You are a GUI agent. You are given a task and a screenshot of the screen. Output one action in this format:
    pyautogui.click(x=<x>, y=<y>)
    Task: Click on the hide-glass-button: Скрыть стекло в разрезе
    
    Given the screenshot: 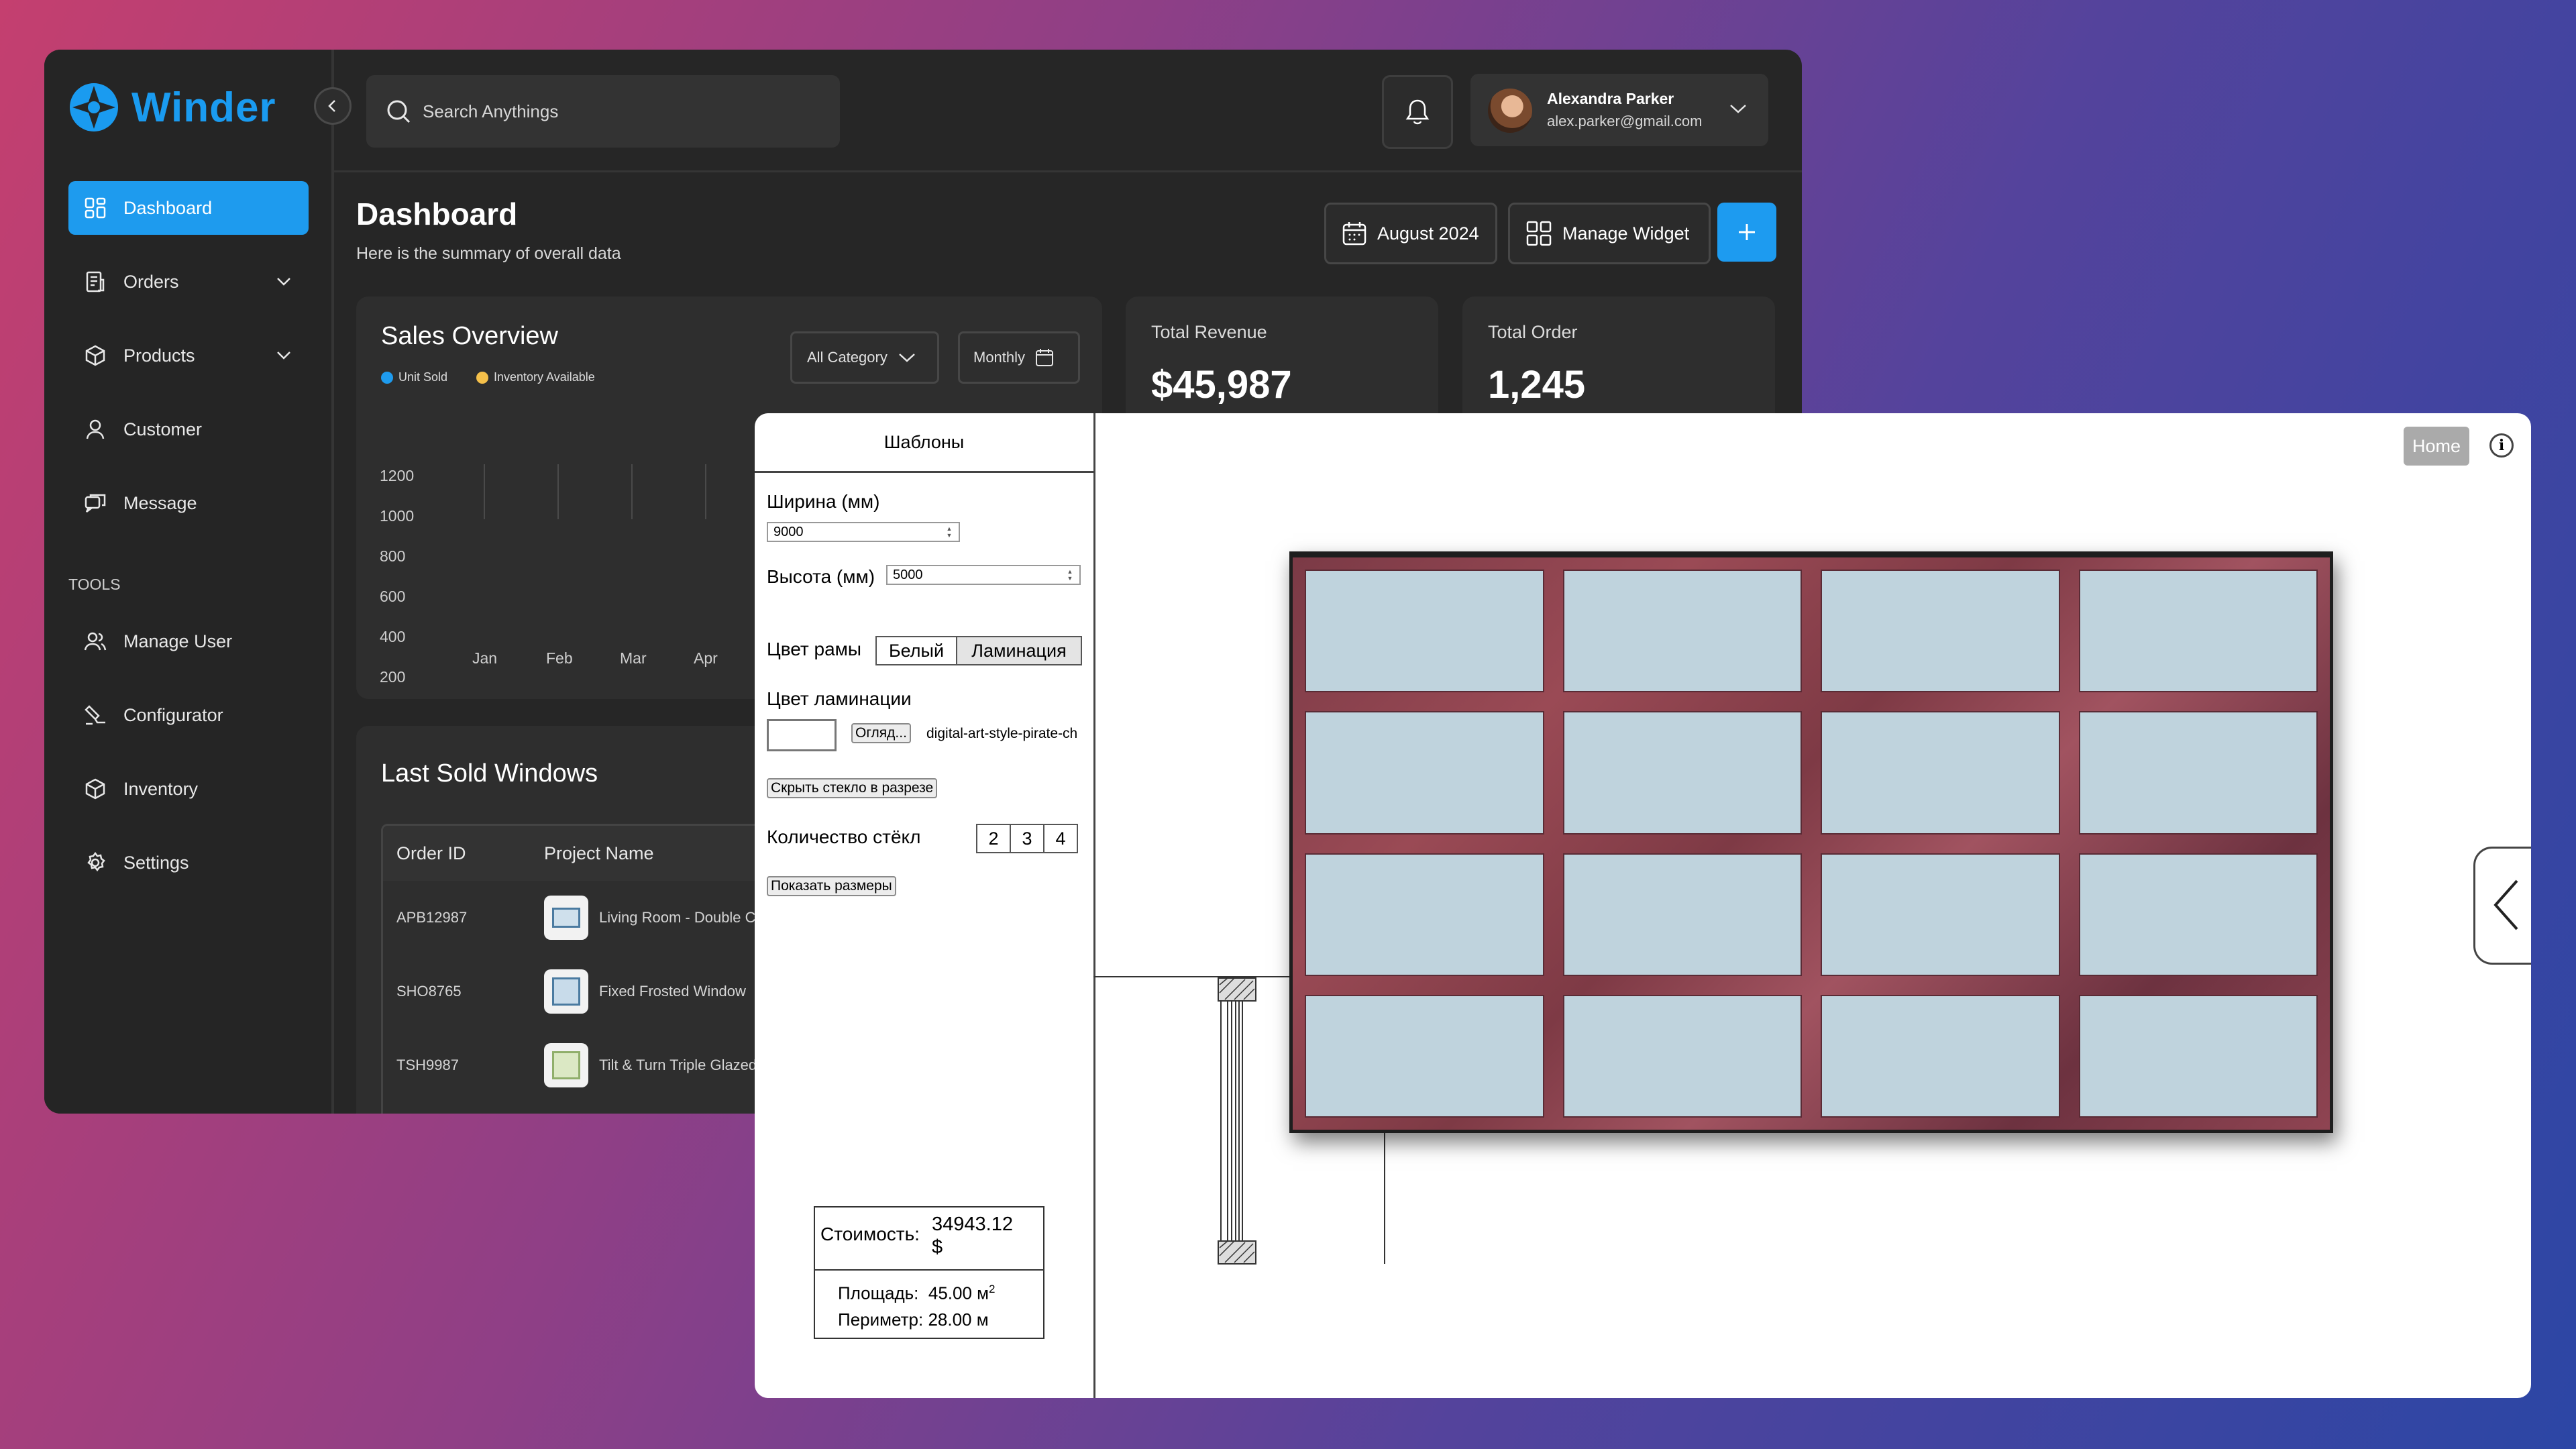 What is the action you would take?
    pyautogui.click(x=852, y=788)
    